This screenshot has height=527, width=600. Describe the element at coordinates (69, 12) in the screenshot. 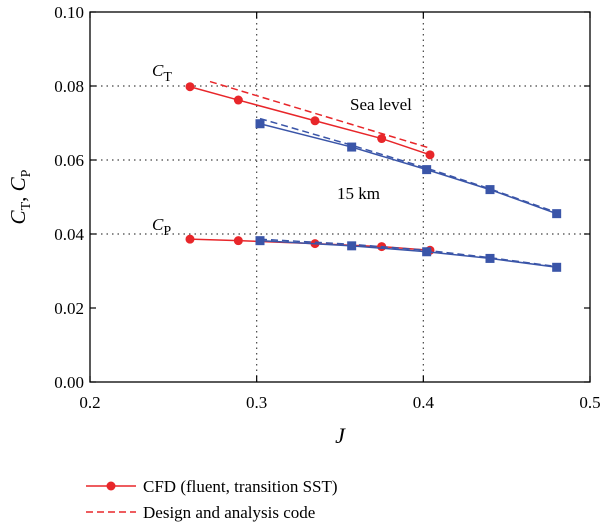

I see `y-tick-label: 0.10` at that location.